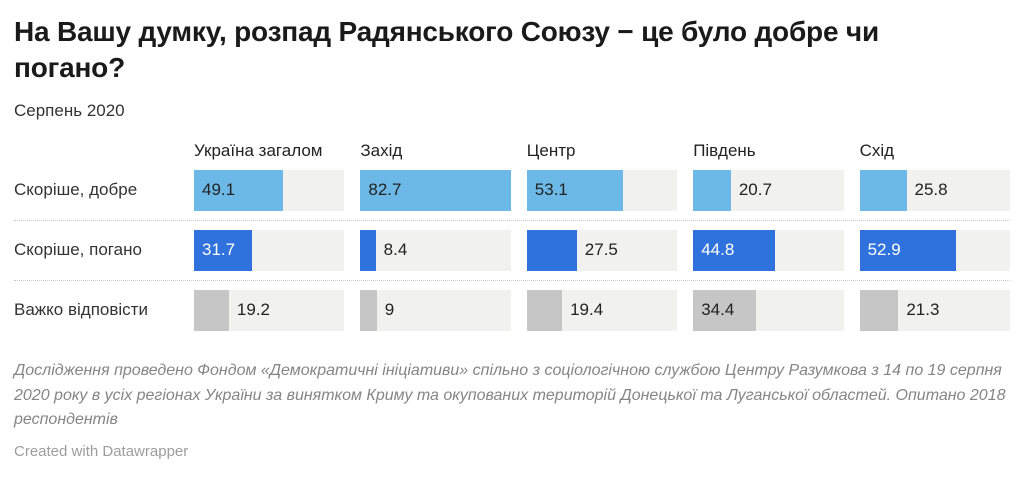  Describe the element at coordinates (768, 310) in the screenshot. I see `bar-cell: 34.4` at that location.